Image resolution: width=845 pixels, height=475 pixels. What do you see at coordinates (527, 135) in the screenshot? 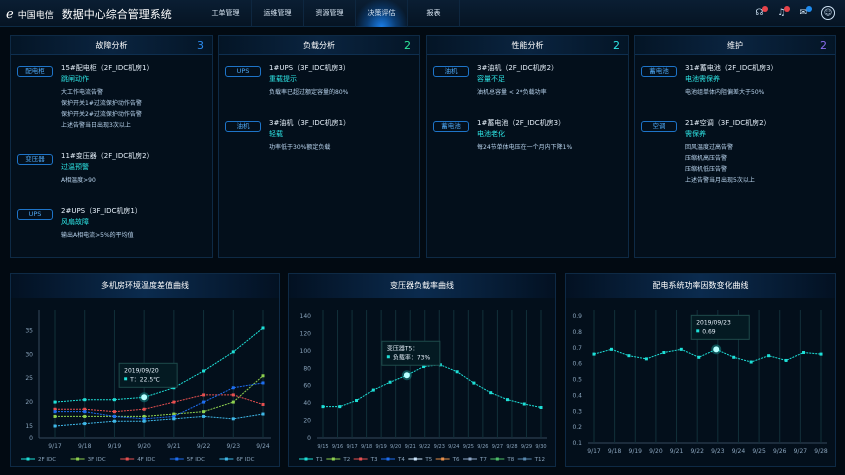
I see `alert-item: 蓄电池 1#蓄电池（2F_IDC机房3） 电池老化 每24节单体电压在一个月内下降1%` at bounding box center [527, 135].